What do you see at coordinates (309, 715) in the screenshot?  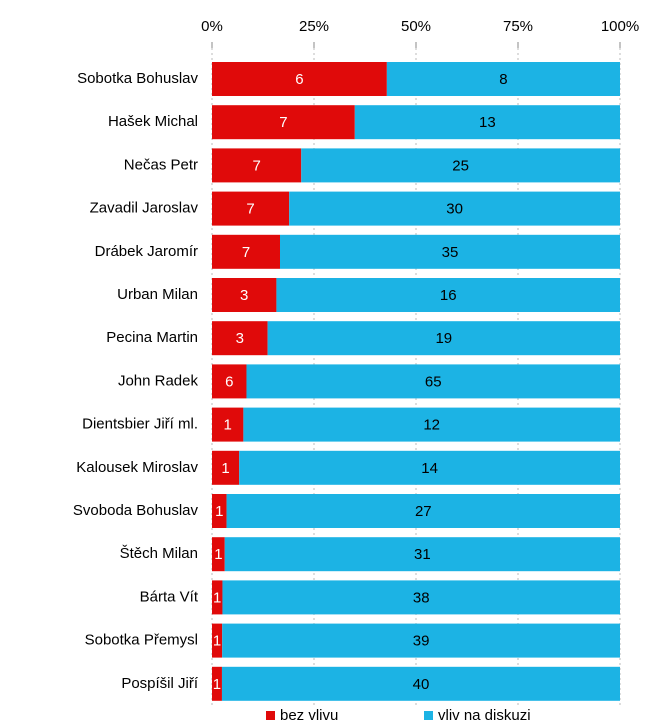 I see `legend-label: bez vlivu` at bounding box center [309, 715].